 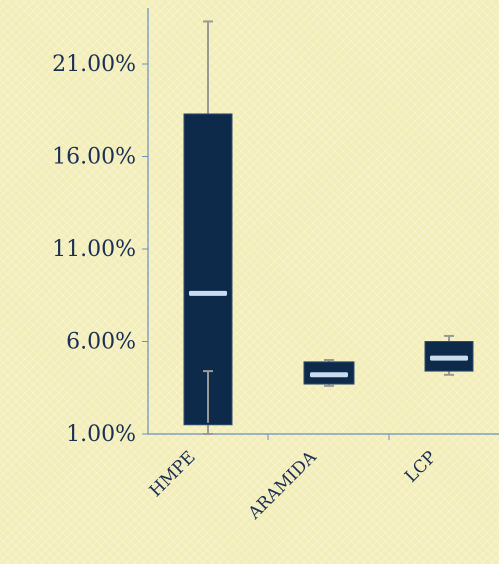 I want to click on box-aramida, so click(x=329, y=373).